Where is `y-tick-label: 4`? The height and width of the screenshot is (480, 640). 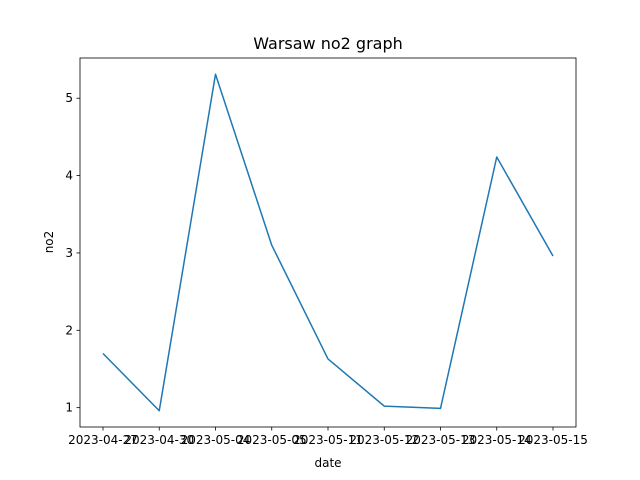 y-tick-label: 4 is located at coordinates (69, 176).